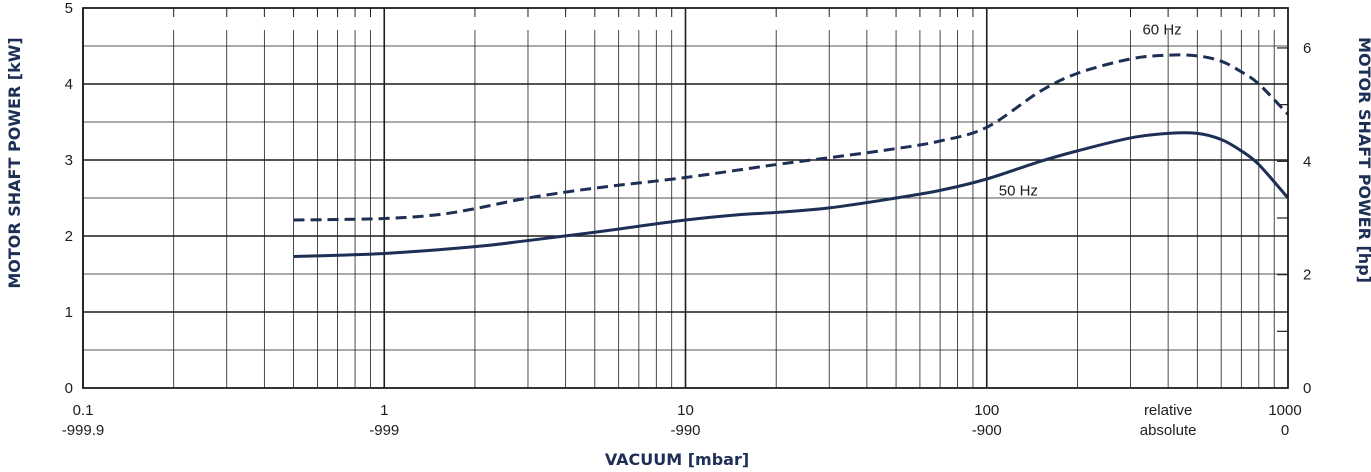 This screenshot has width=1371, height=472. I want to click on x-tick-label-relative: 10, so click(685, 410).